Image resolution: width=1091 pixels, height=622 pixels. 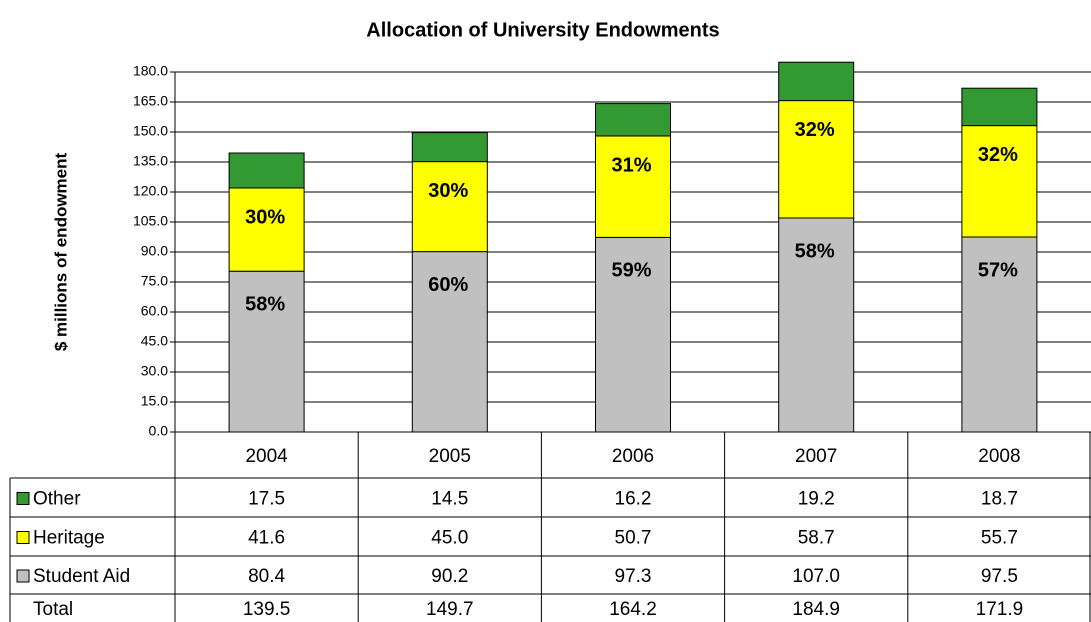 What do you see at coordinates (999, 499) in the screenshot?
I see `table-cell: 18.7` at bounding box center [999, 499].